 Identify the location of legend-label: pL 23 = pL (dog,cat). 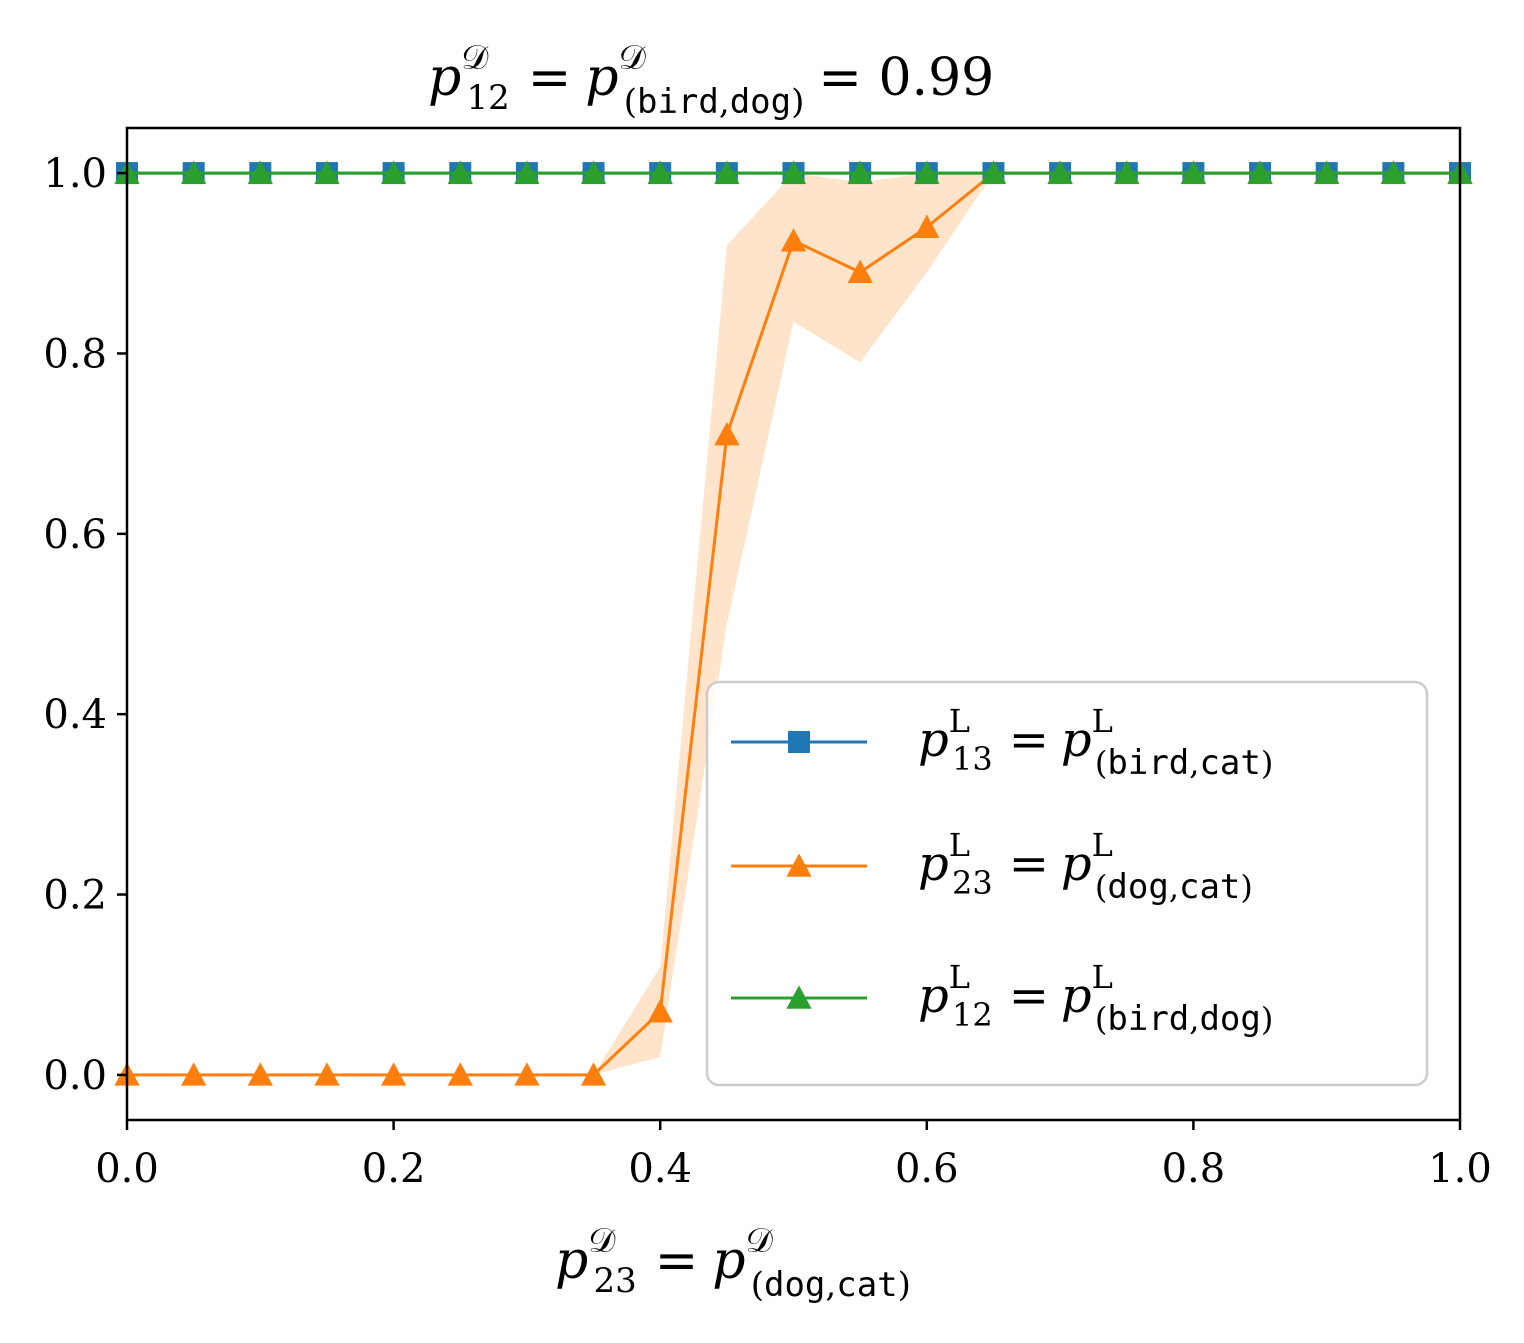
(1085, 866).